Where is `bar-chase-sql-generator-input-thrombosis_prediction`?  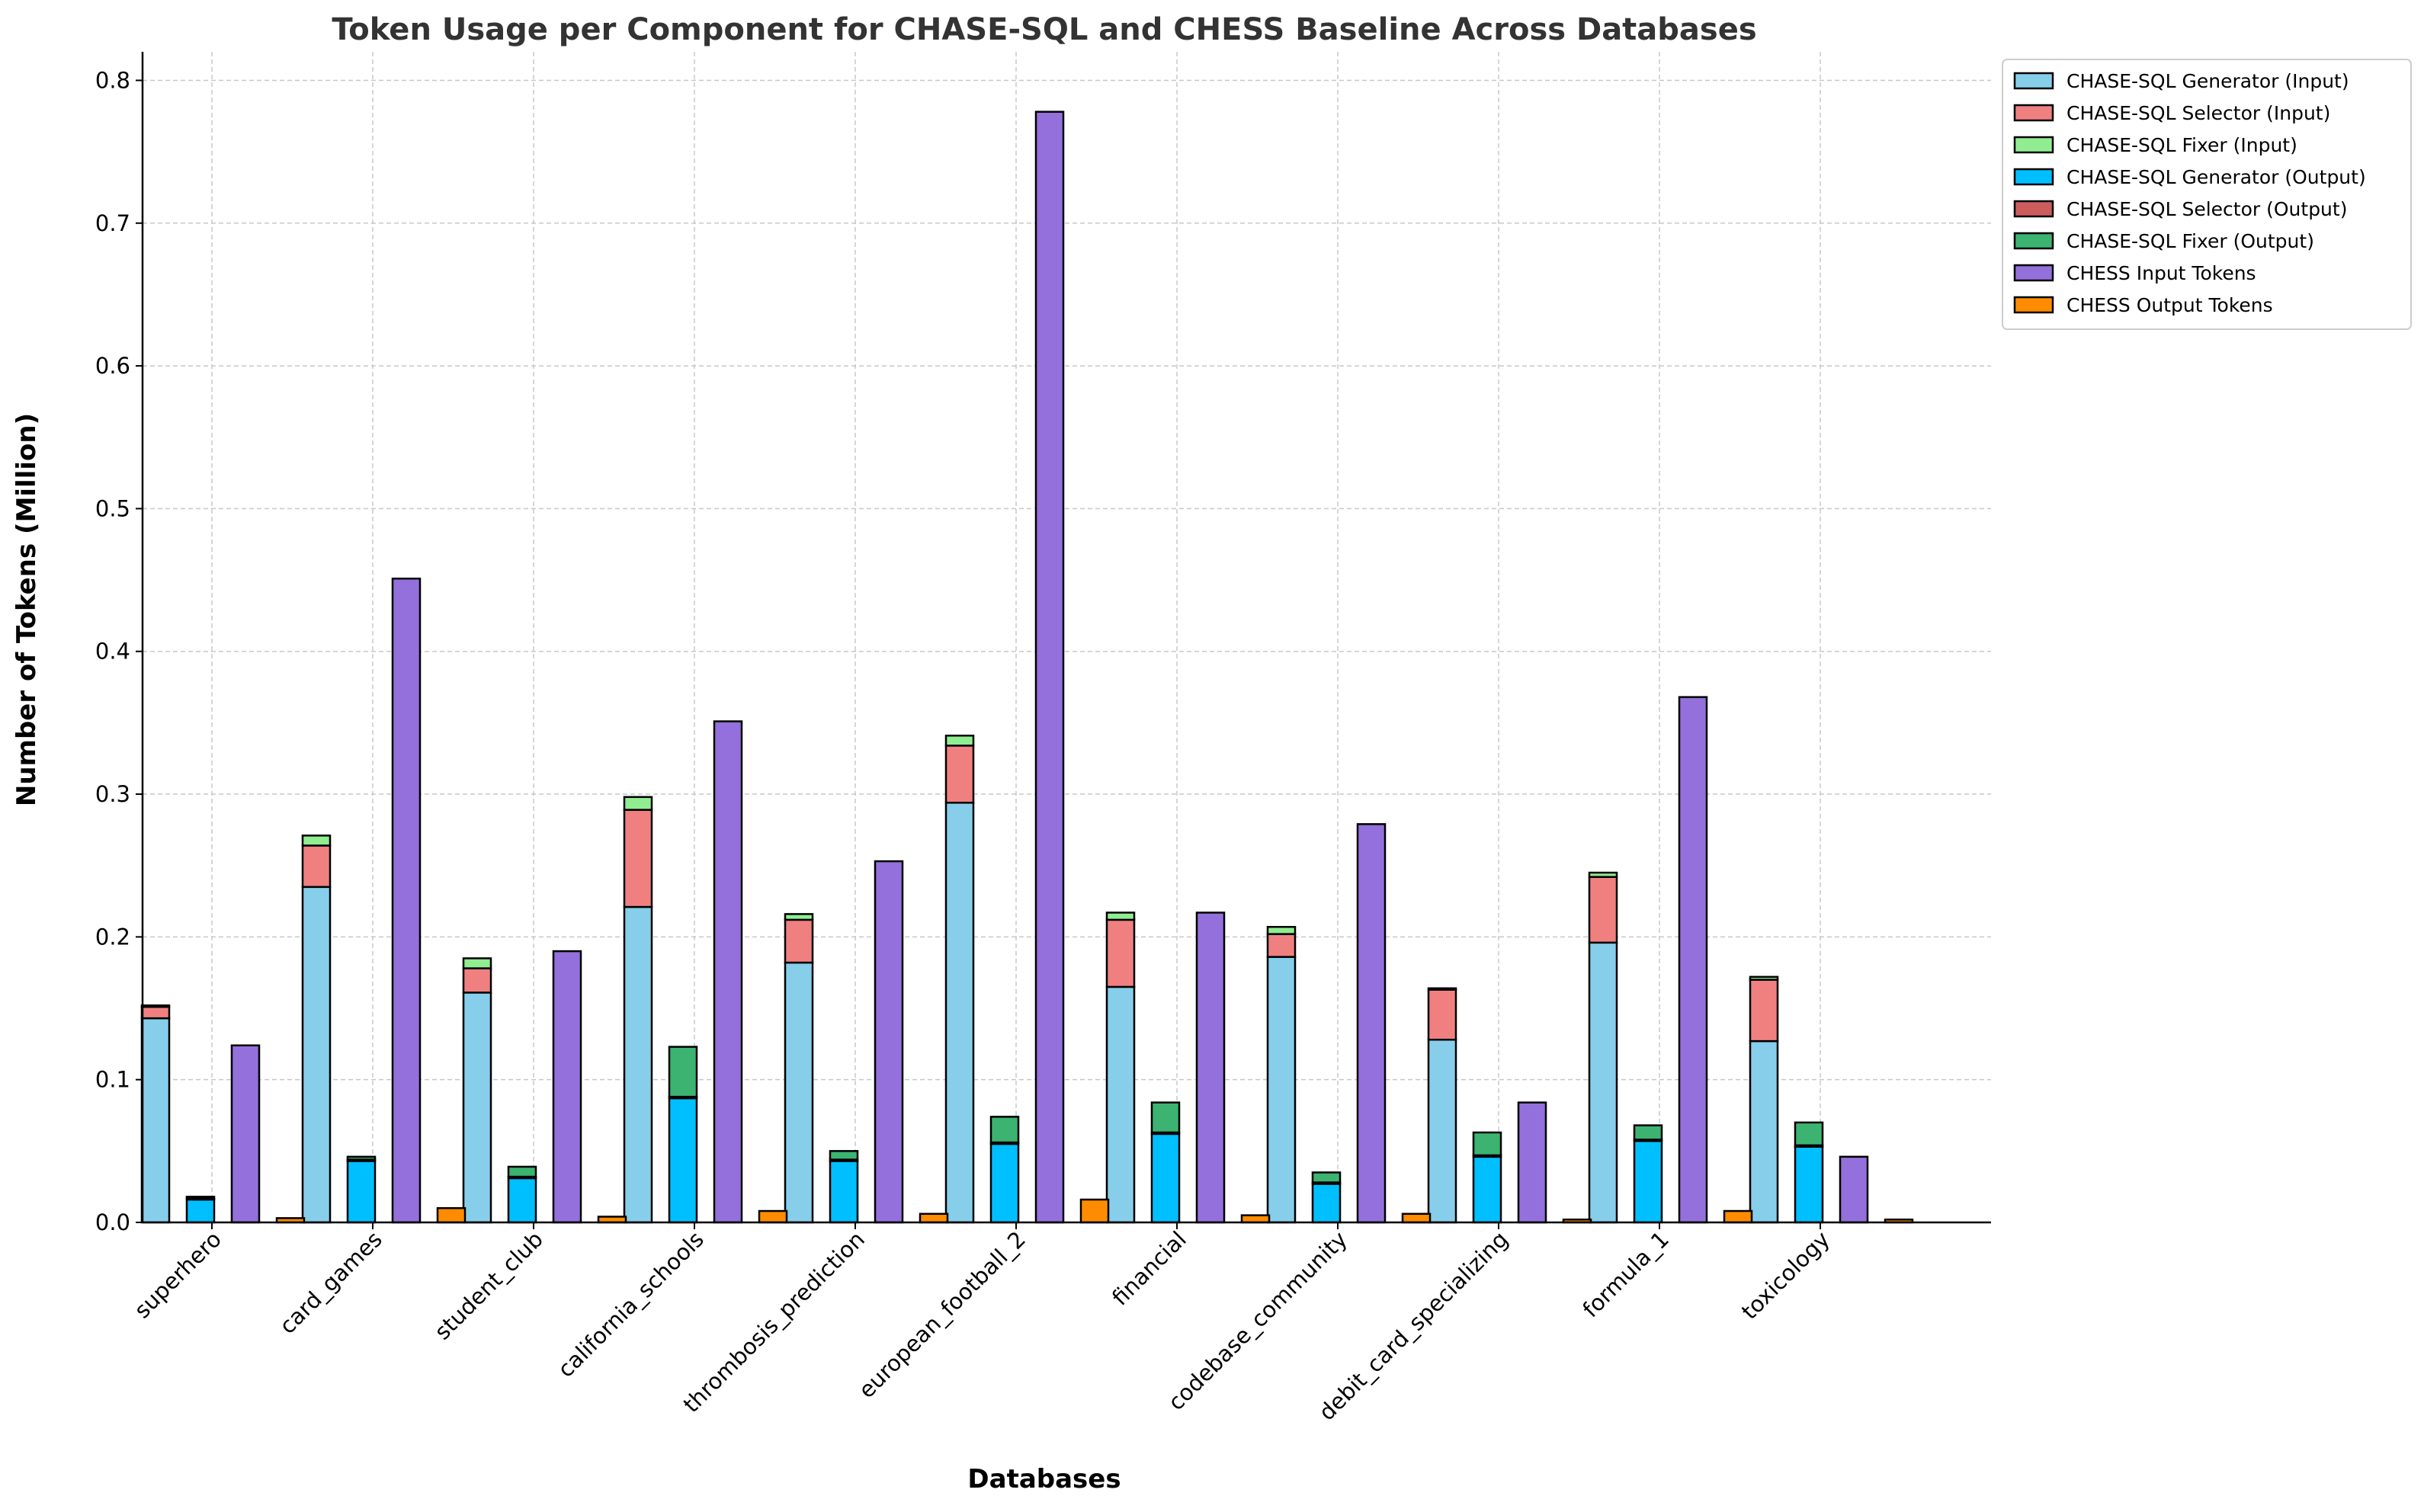
bar-chase-sql-generator-input-thrombosis_prediction is located at coordinates (799, 1092).